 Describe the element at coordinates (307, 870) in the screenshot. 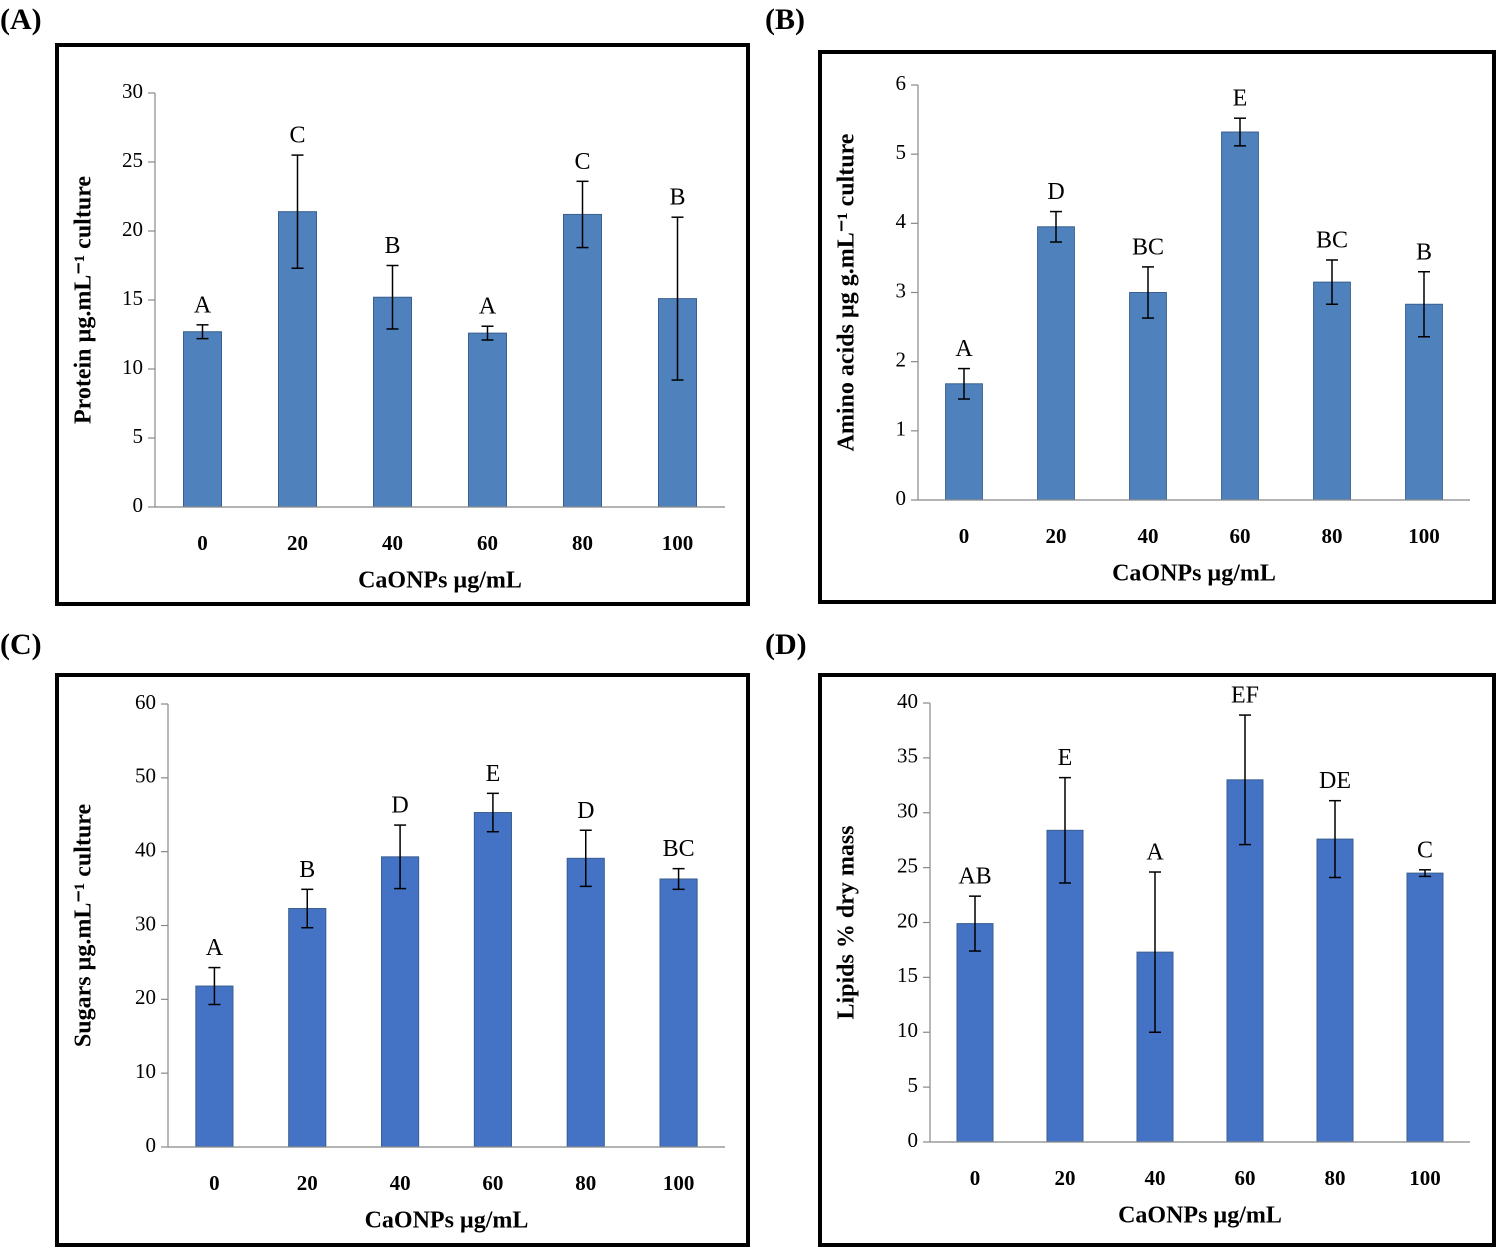

I see `significance-letter: B` at that location.